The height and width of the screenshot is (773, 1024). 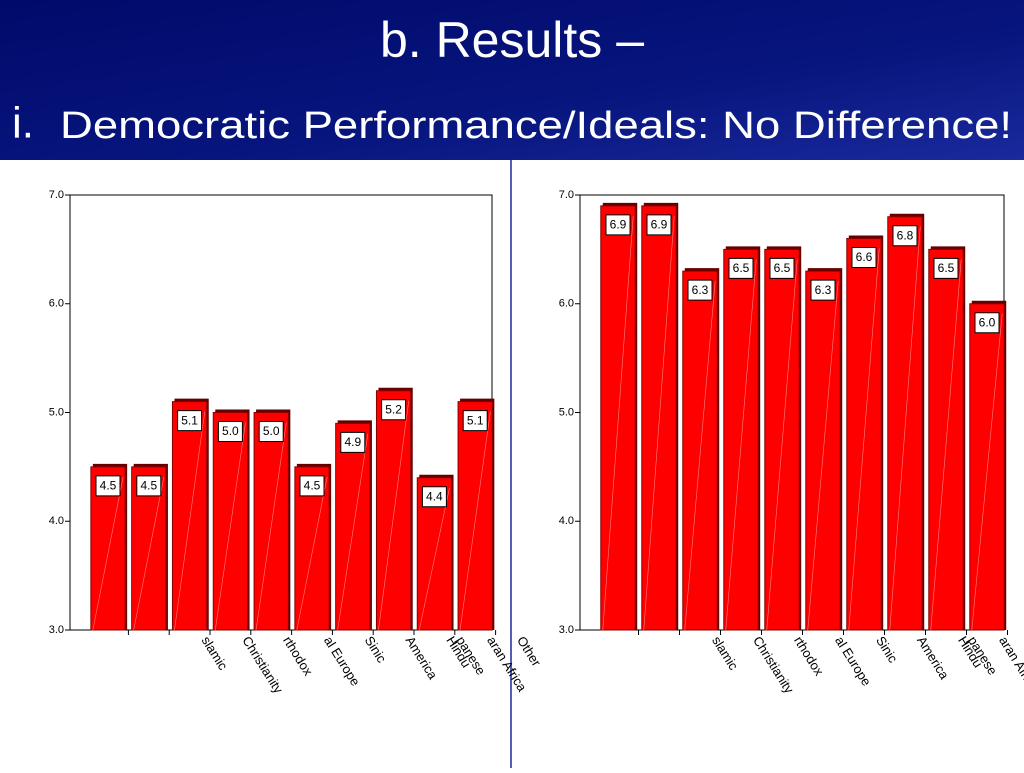 I want to click on subtitle-prefix: i., so click(x=23, y=123).